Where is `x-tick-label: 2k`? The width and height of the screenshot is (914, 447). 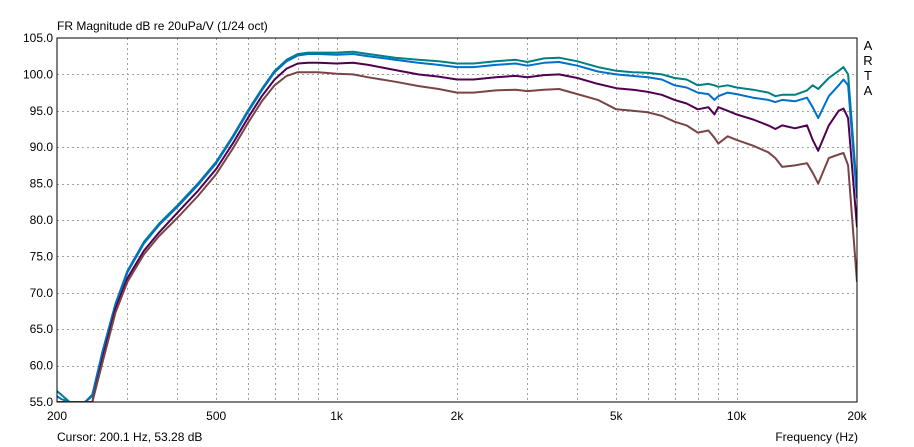 x-tick-label: 2k is located at coordinates (458, 416).